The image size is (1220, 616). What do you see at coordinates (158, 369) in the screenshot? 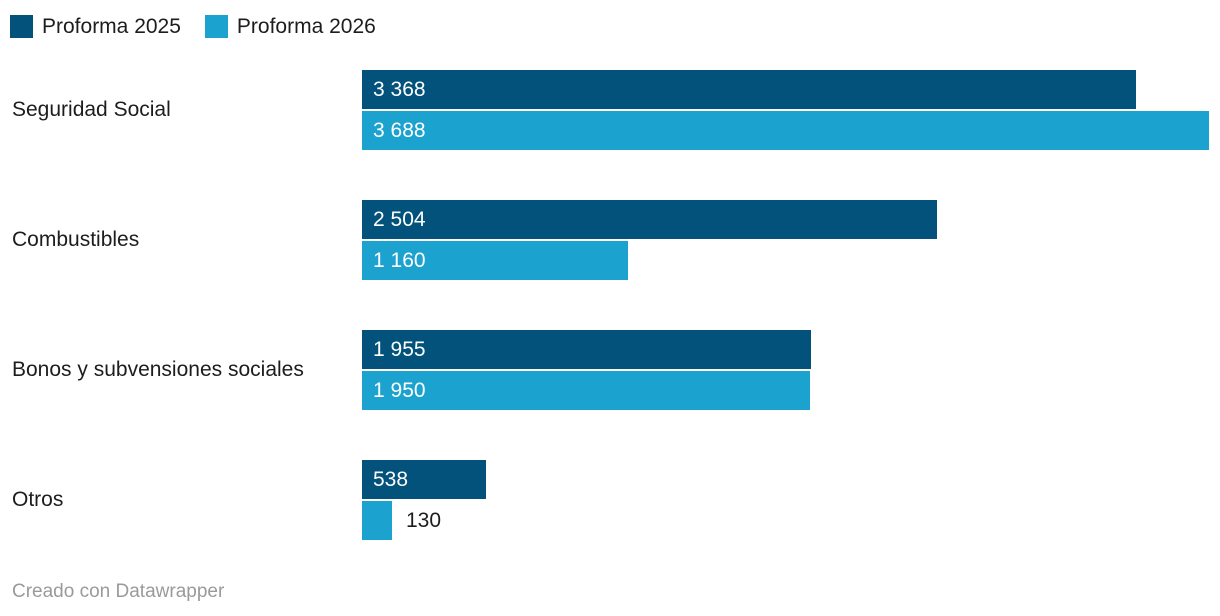
I see `category-label-bonos-y-subvensiones-sociales: Bonos y subvensiones sociales` at bounding box center [158, 369].